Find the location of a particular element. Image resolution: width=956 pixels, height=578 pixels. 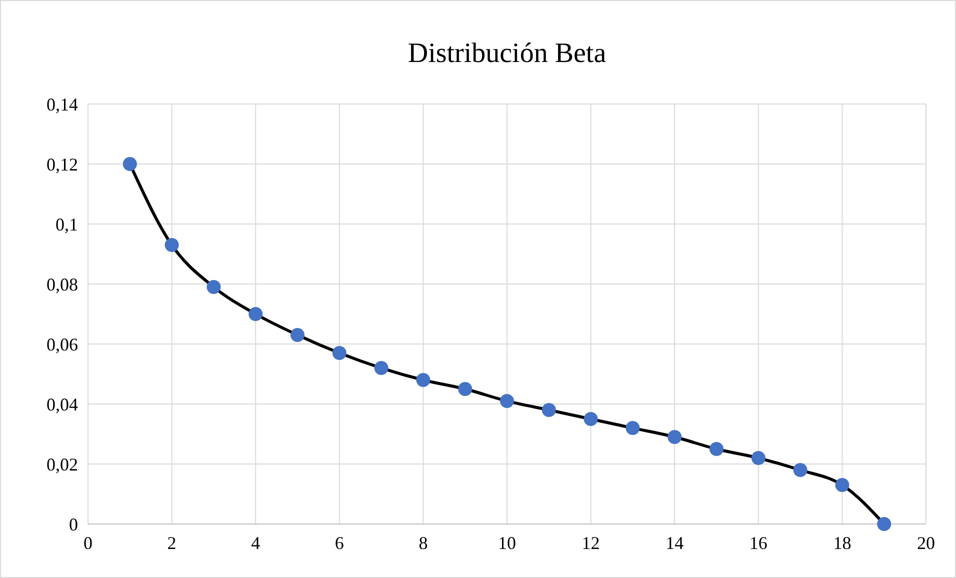

y-tick-label: 0,1 is located at coordinates (67, 224).